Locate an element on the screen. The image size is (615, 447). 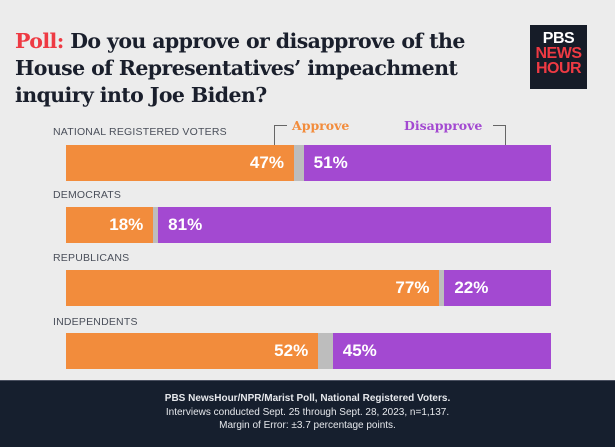
disapprove-value-label: 81% is located at coordinates (185, 224).